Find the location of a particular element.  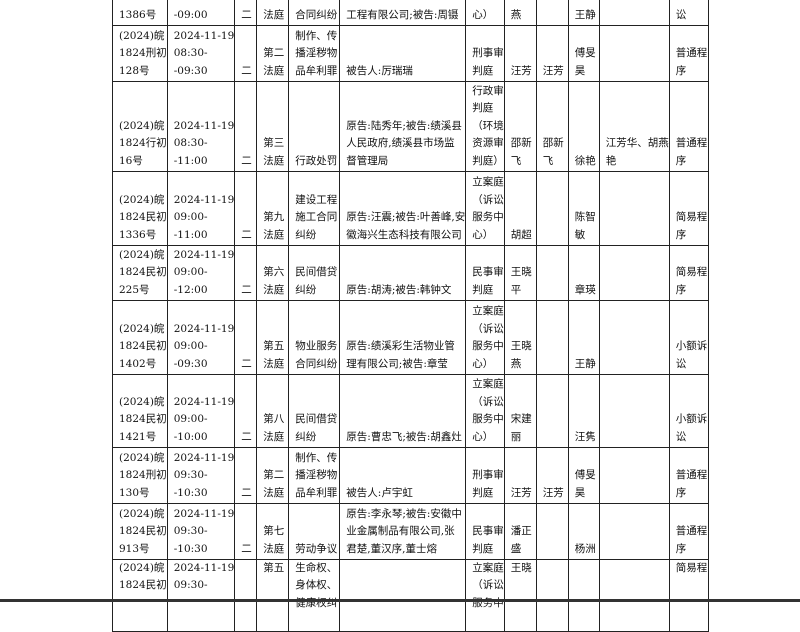

cell-clerk: 徐艳 is located at coordinates (583, 126).